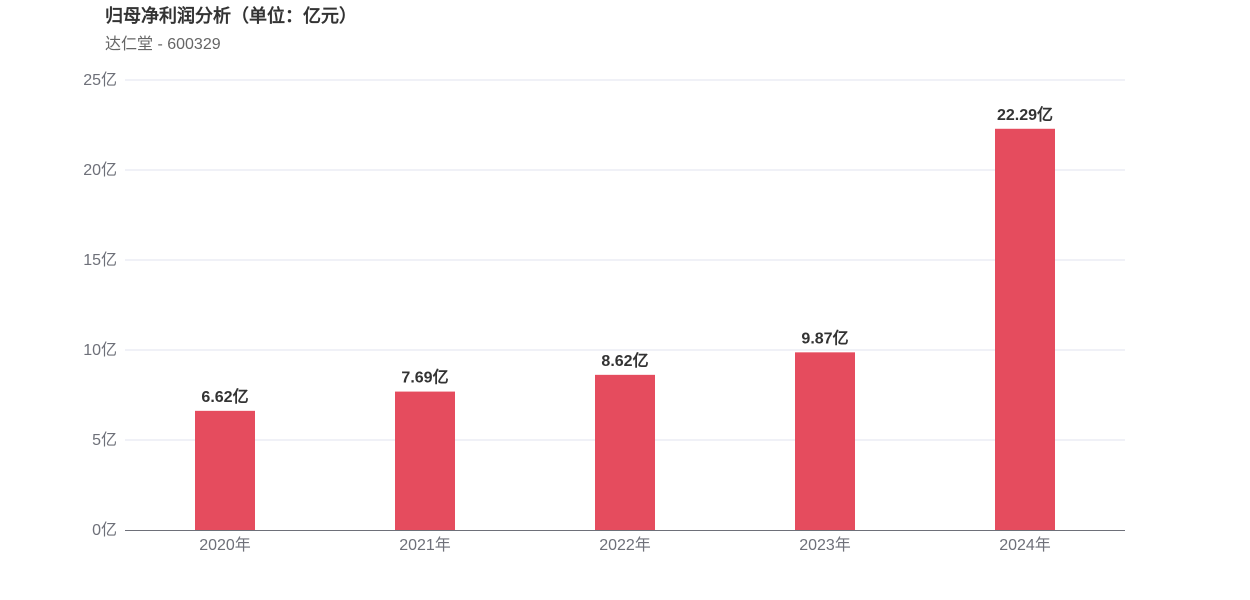 The width and height of the screenshot is (1250, 600). What do you see at coordinates (625, 545) in the screenshot?
I see `x-tick-label: 2022年` at bounding box center [625, 545].